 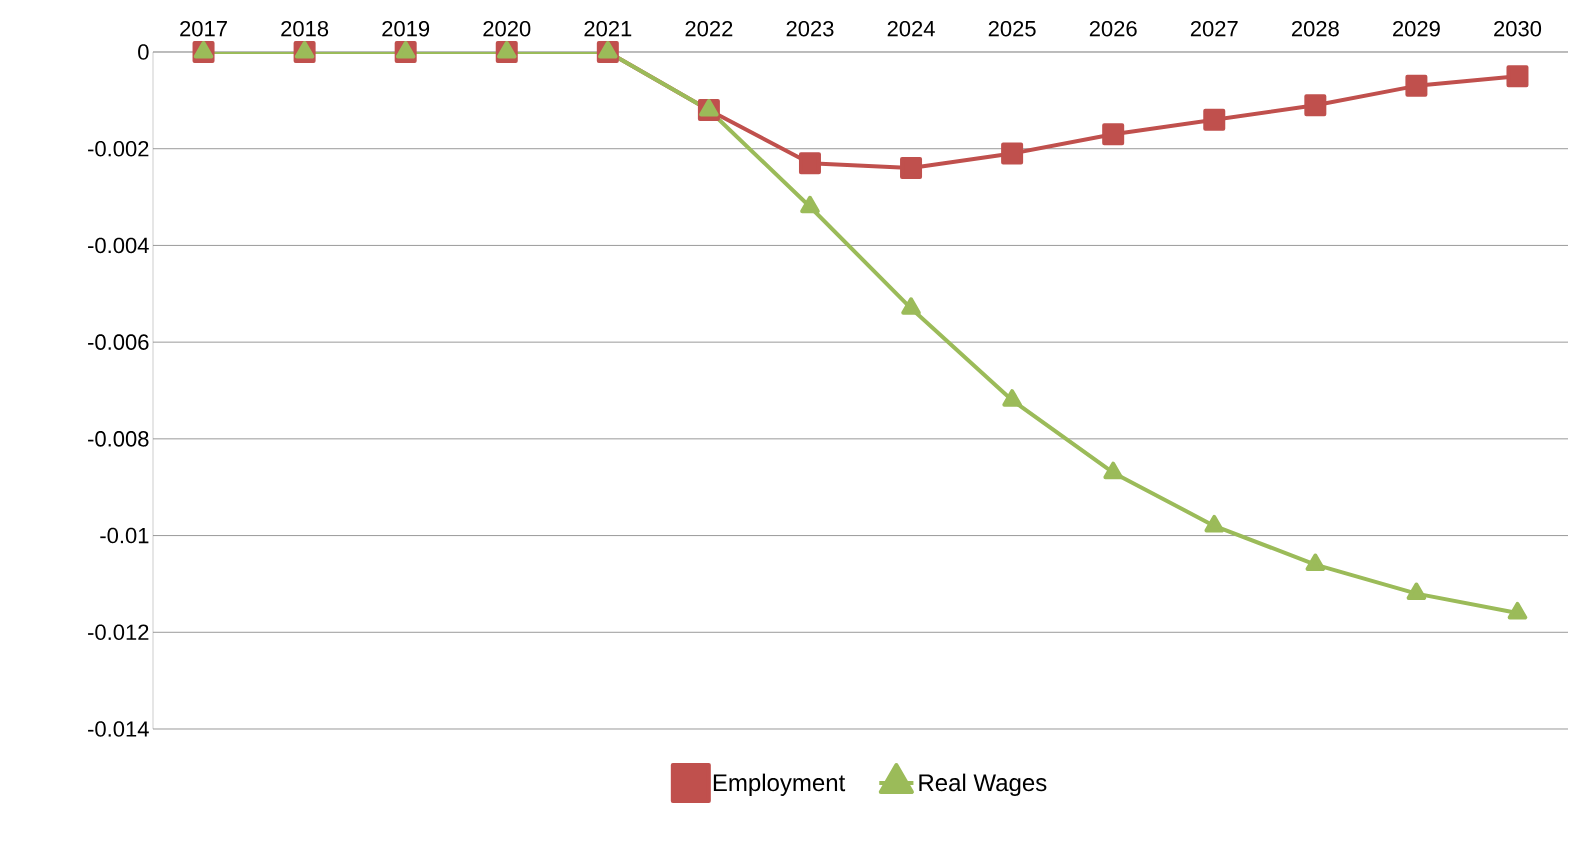 What do you see at coordinates (406, 28) in the screenshot?
I see `x-tick-label: 2019` at bounding box center [406, 28].